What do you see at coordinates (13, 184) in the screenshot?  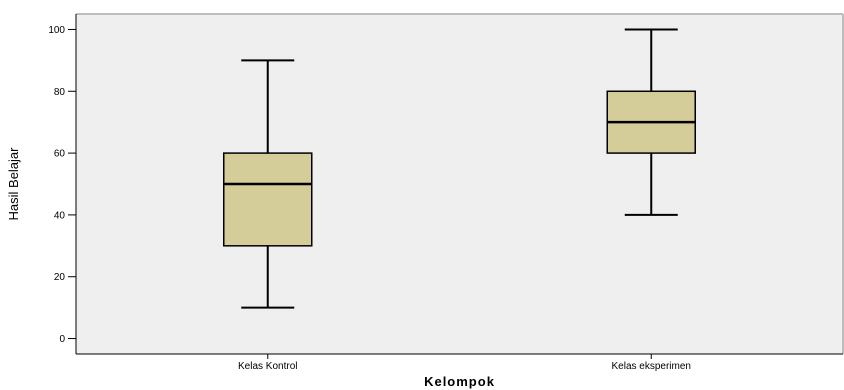 I see `y-axis-label: Hasil Belajar` at bounding box center [13, 184].